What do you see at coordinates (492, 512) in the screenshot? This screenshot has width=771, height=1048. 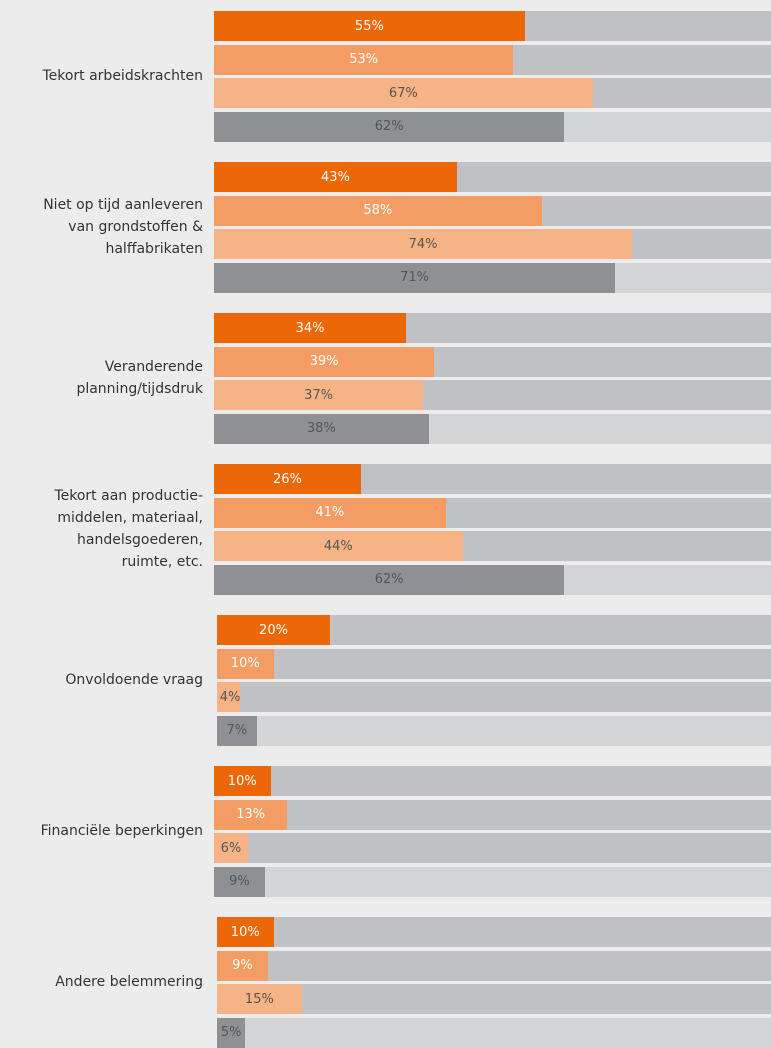 I see `bar-track: 41%` at bounding box center [492, 512].